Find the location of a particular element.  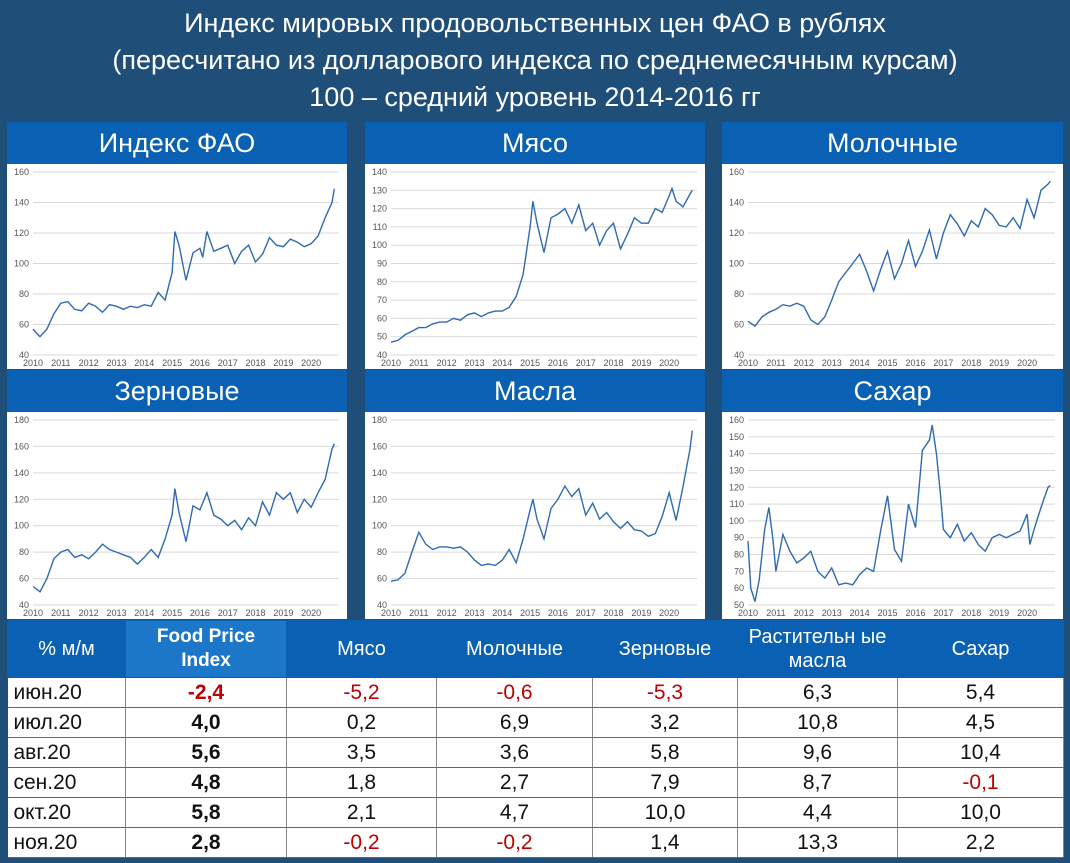

table-row: июл.20 4,0 0,2 6,9 3,2 10,8 4,5 is located at coordinates (535, 722).